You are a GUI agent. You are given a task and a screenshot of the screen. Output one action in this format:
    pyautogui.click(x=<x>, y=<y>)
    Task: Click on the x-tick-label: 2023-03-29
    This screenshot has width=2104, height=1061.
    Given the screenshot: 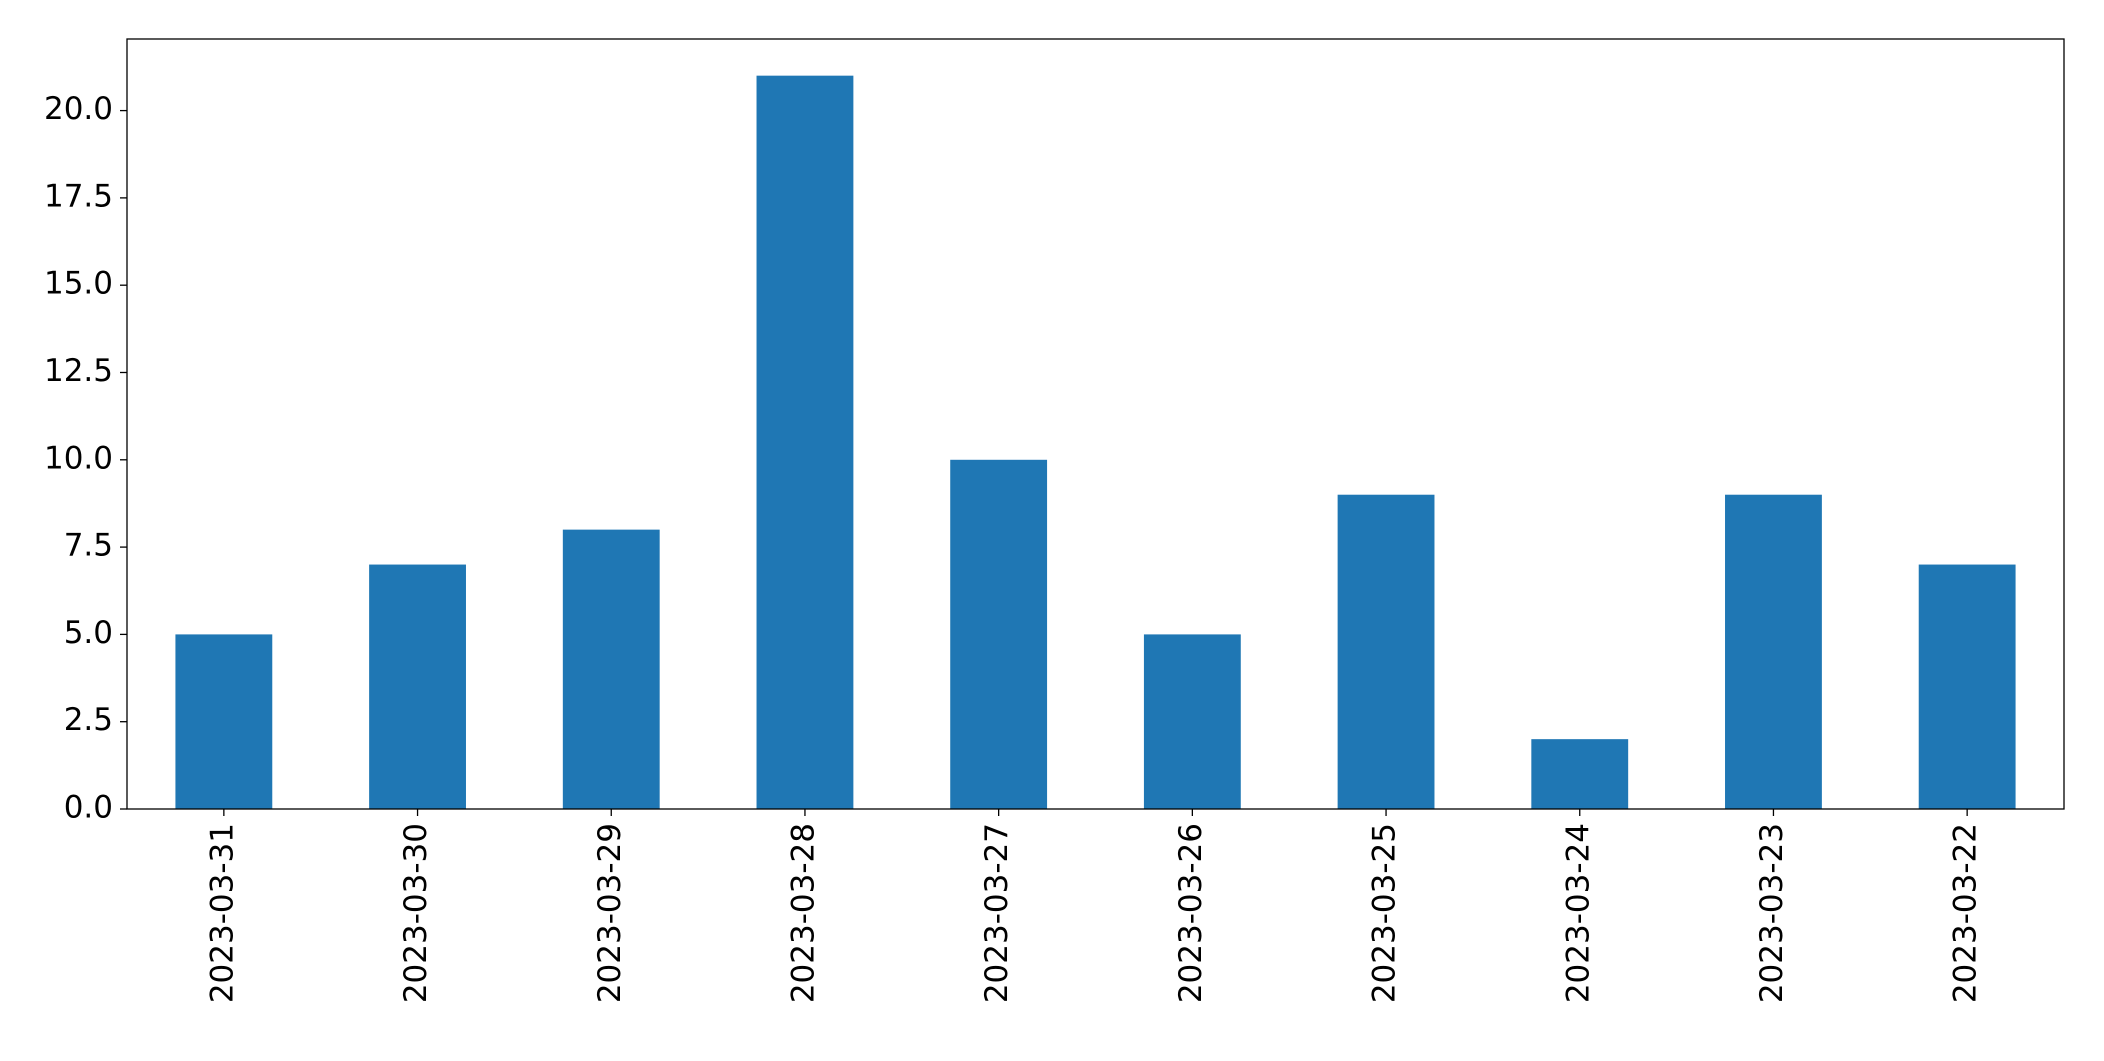 What is the action you would take?
    pyautogui.click(x=610, y=913)
    